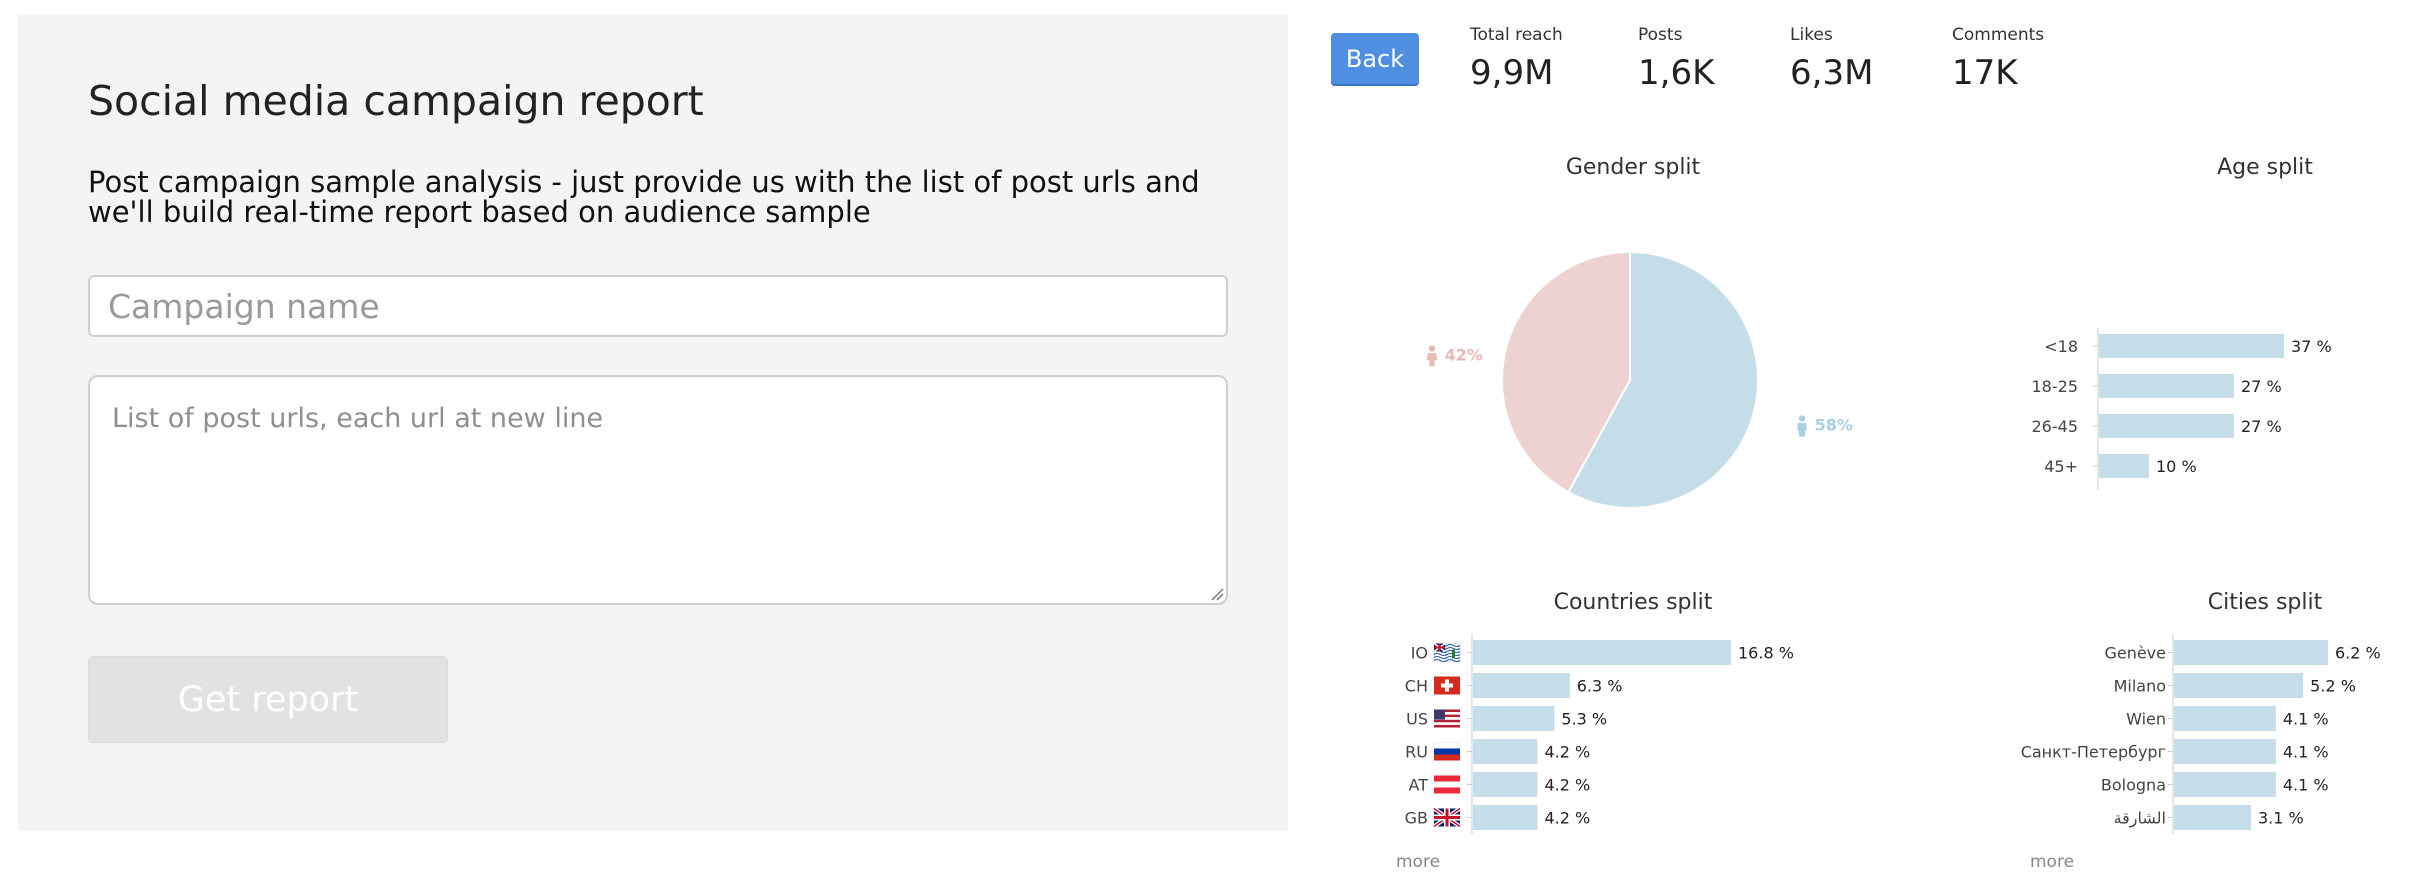  What do you see at coordinates (1802, 426) in the screenshot?
I see `male-icon` at bounding box center [1802, 426].